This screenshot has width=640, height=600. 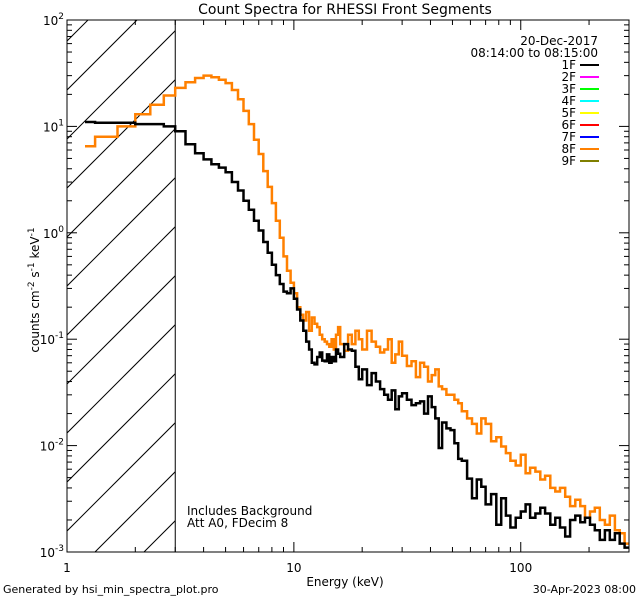 What do you see at coordinates (568, 89) in the screenshot?
I see `legend-label-3F: 3F` at bounding box center [568, 89].